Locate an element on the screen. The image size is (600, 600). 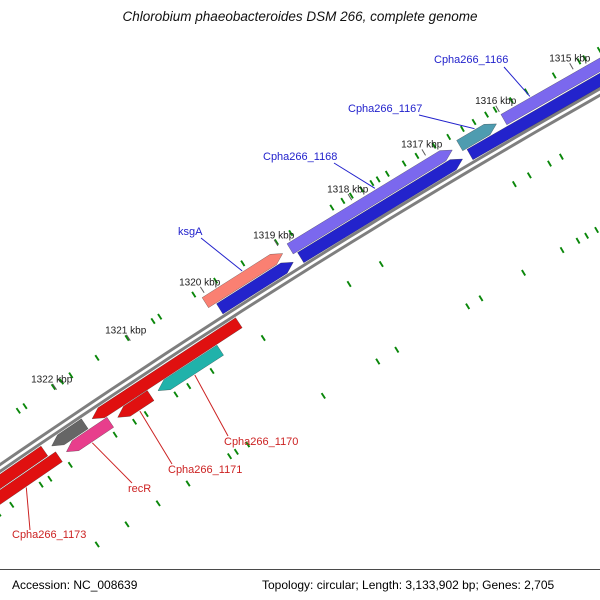
gene-label-Cpha266_1167: Cpha266_1167 is located at coordinates (385, 109).